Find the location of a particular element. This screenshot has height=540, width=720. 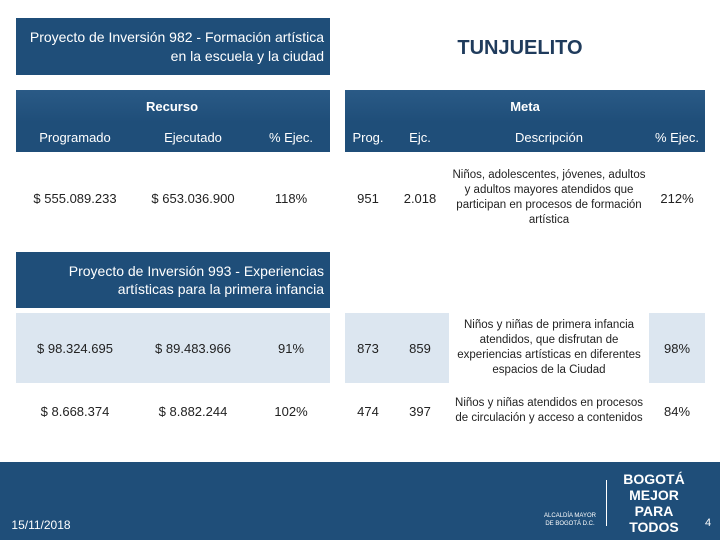

value-cell: $ 89.483.966 is located at coordinates (193, 348).